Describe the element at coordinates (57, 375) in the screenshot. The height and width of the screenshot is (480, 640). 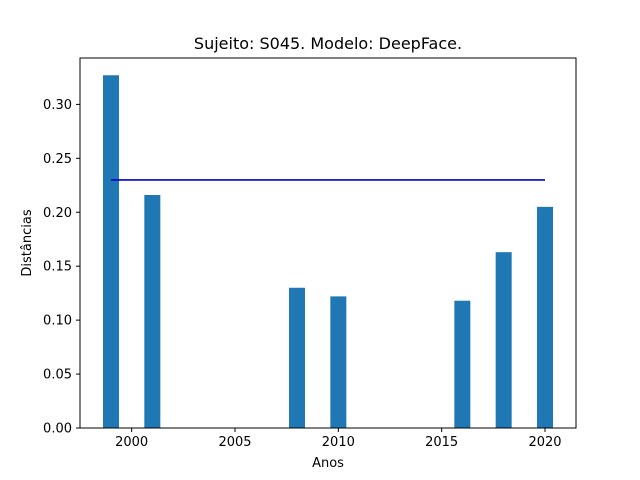
I see `y-tick-label-0.05: 0.05` at that location.